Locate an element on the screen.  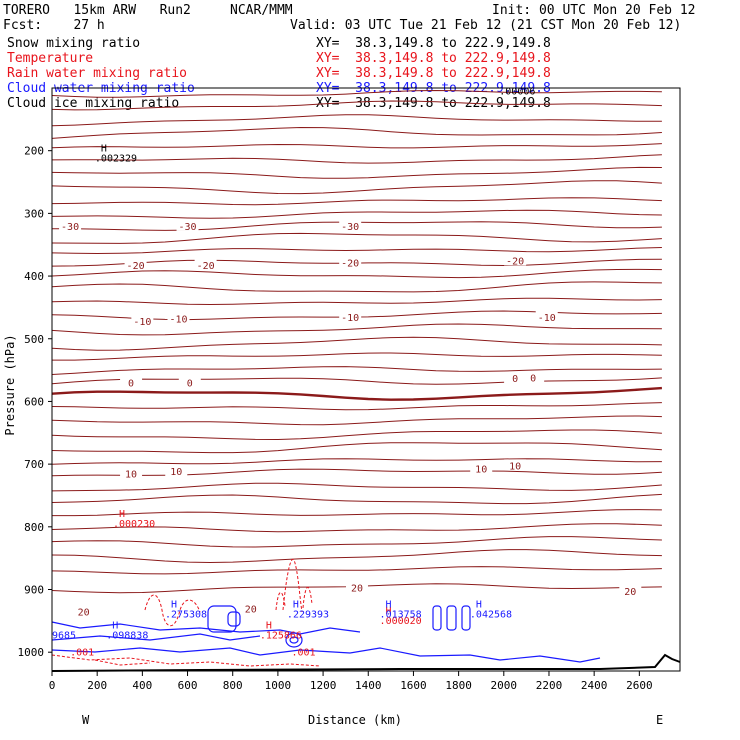
x-tick-label-11: 2200 is located at coordinates (549, 685).